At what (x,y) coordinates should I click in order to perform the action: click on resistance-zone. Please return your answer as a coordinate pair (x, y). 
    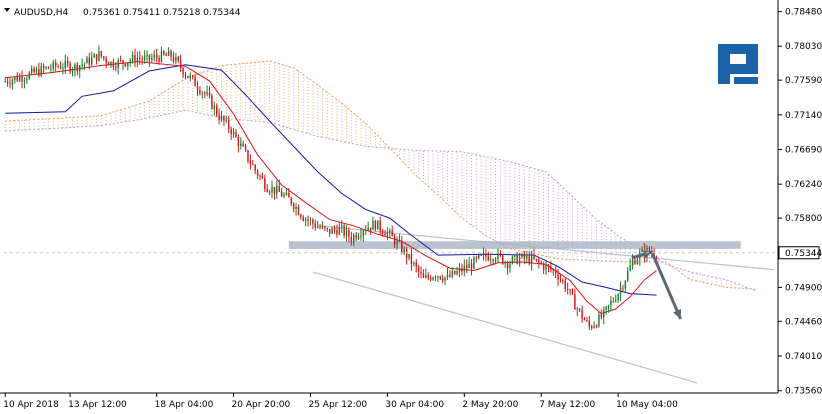
    Looking at the image, I should click on (514, 245).